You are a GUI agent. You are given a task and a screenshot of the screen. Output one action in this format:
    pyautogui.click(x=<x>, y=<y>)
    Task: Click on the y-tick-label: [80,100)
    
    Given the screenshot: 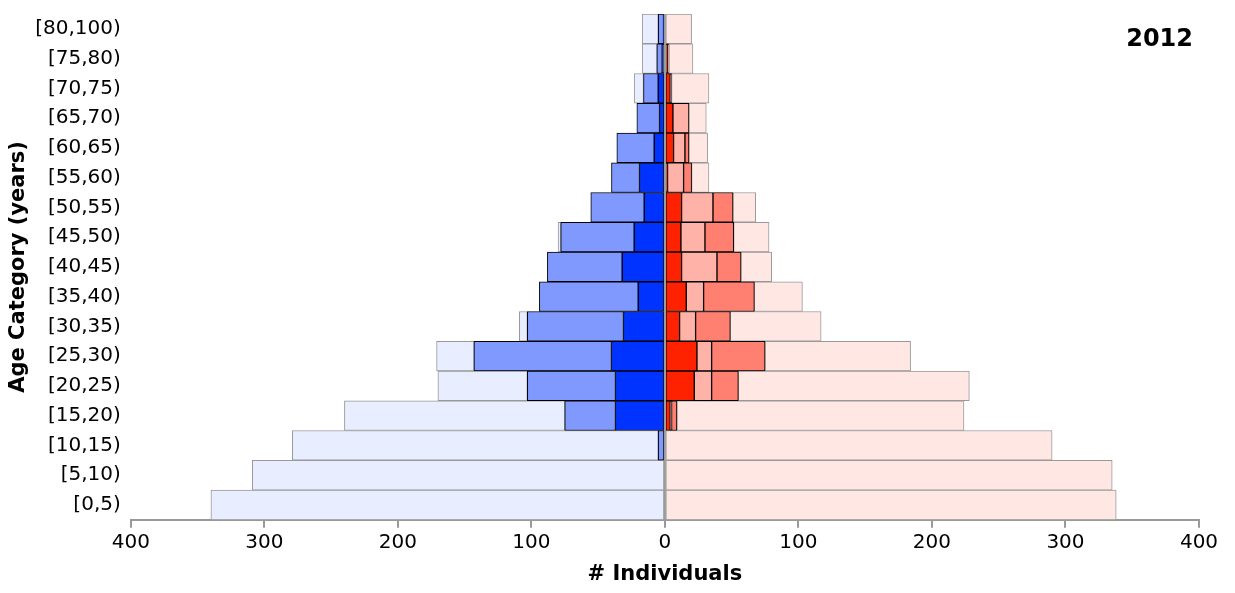 What is the action you would take?
    pyautogui.click(x=78, y=27)
    